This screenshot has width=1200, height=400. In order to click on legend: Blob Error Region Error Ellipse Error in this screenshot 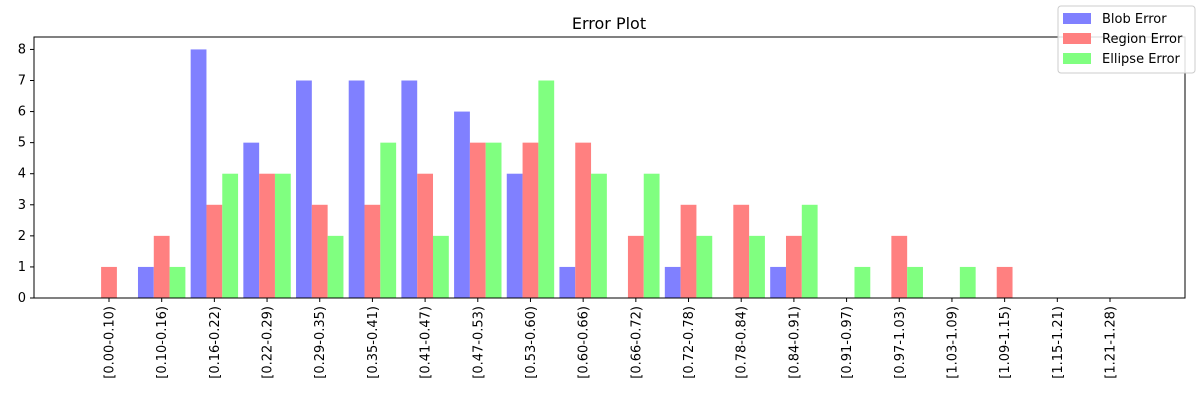, I will do `click(1126, 39)`.